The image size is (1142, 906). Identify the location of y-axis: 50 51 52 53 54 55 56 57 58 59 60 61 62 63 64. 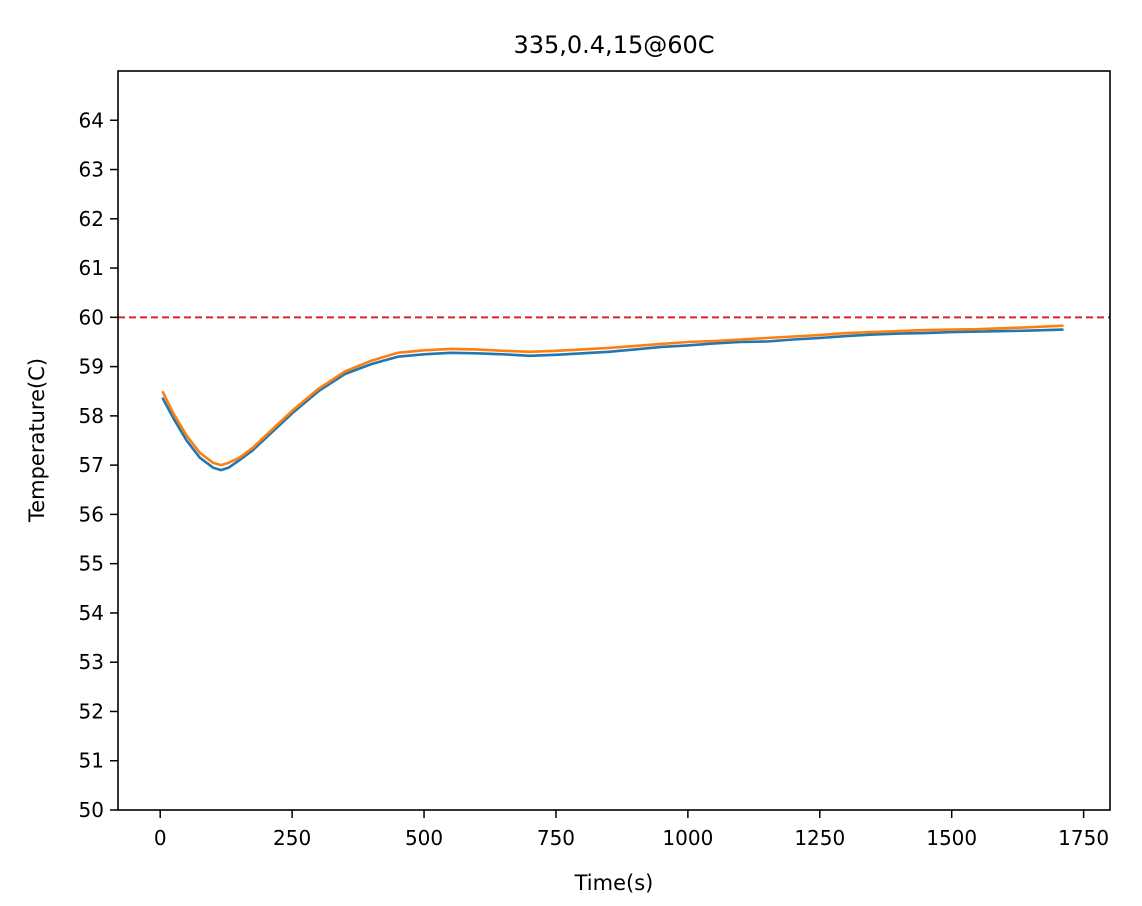
(98, 465).